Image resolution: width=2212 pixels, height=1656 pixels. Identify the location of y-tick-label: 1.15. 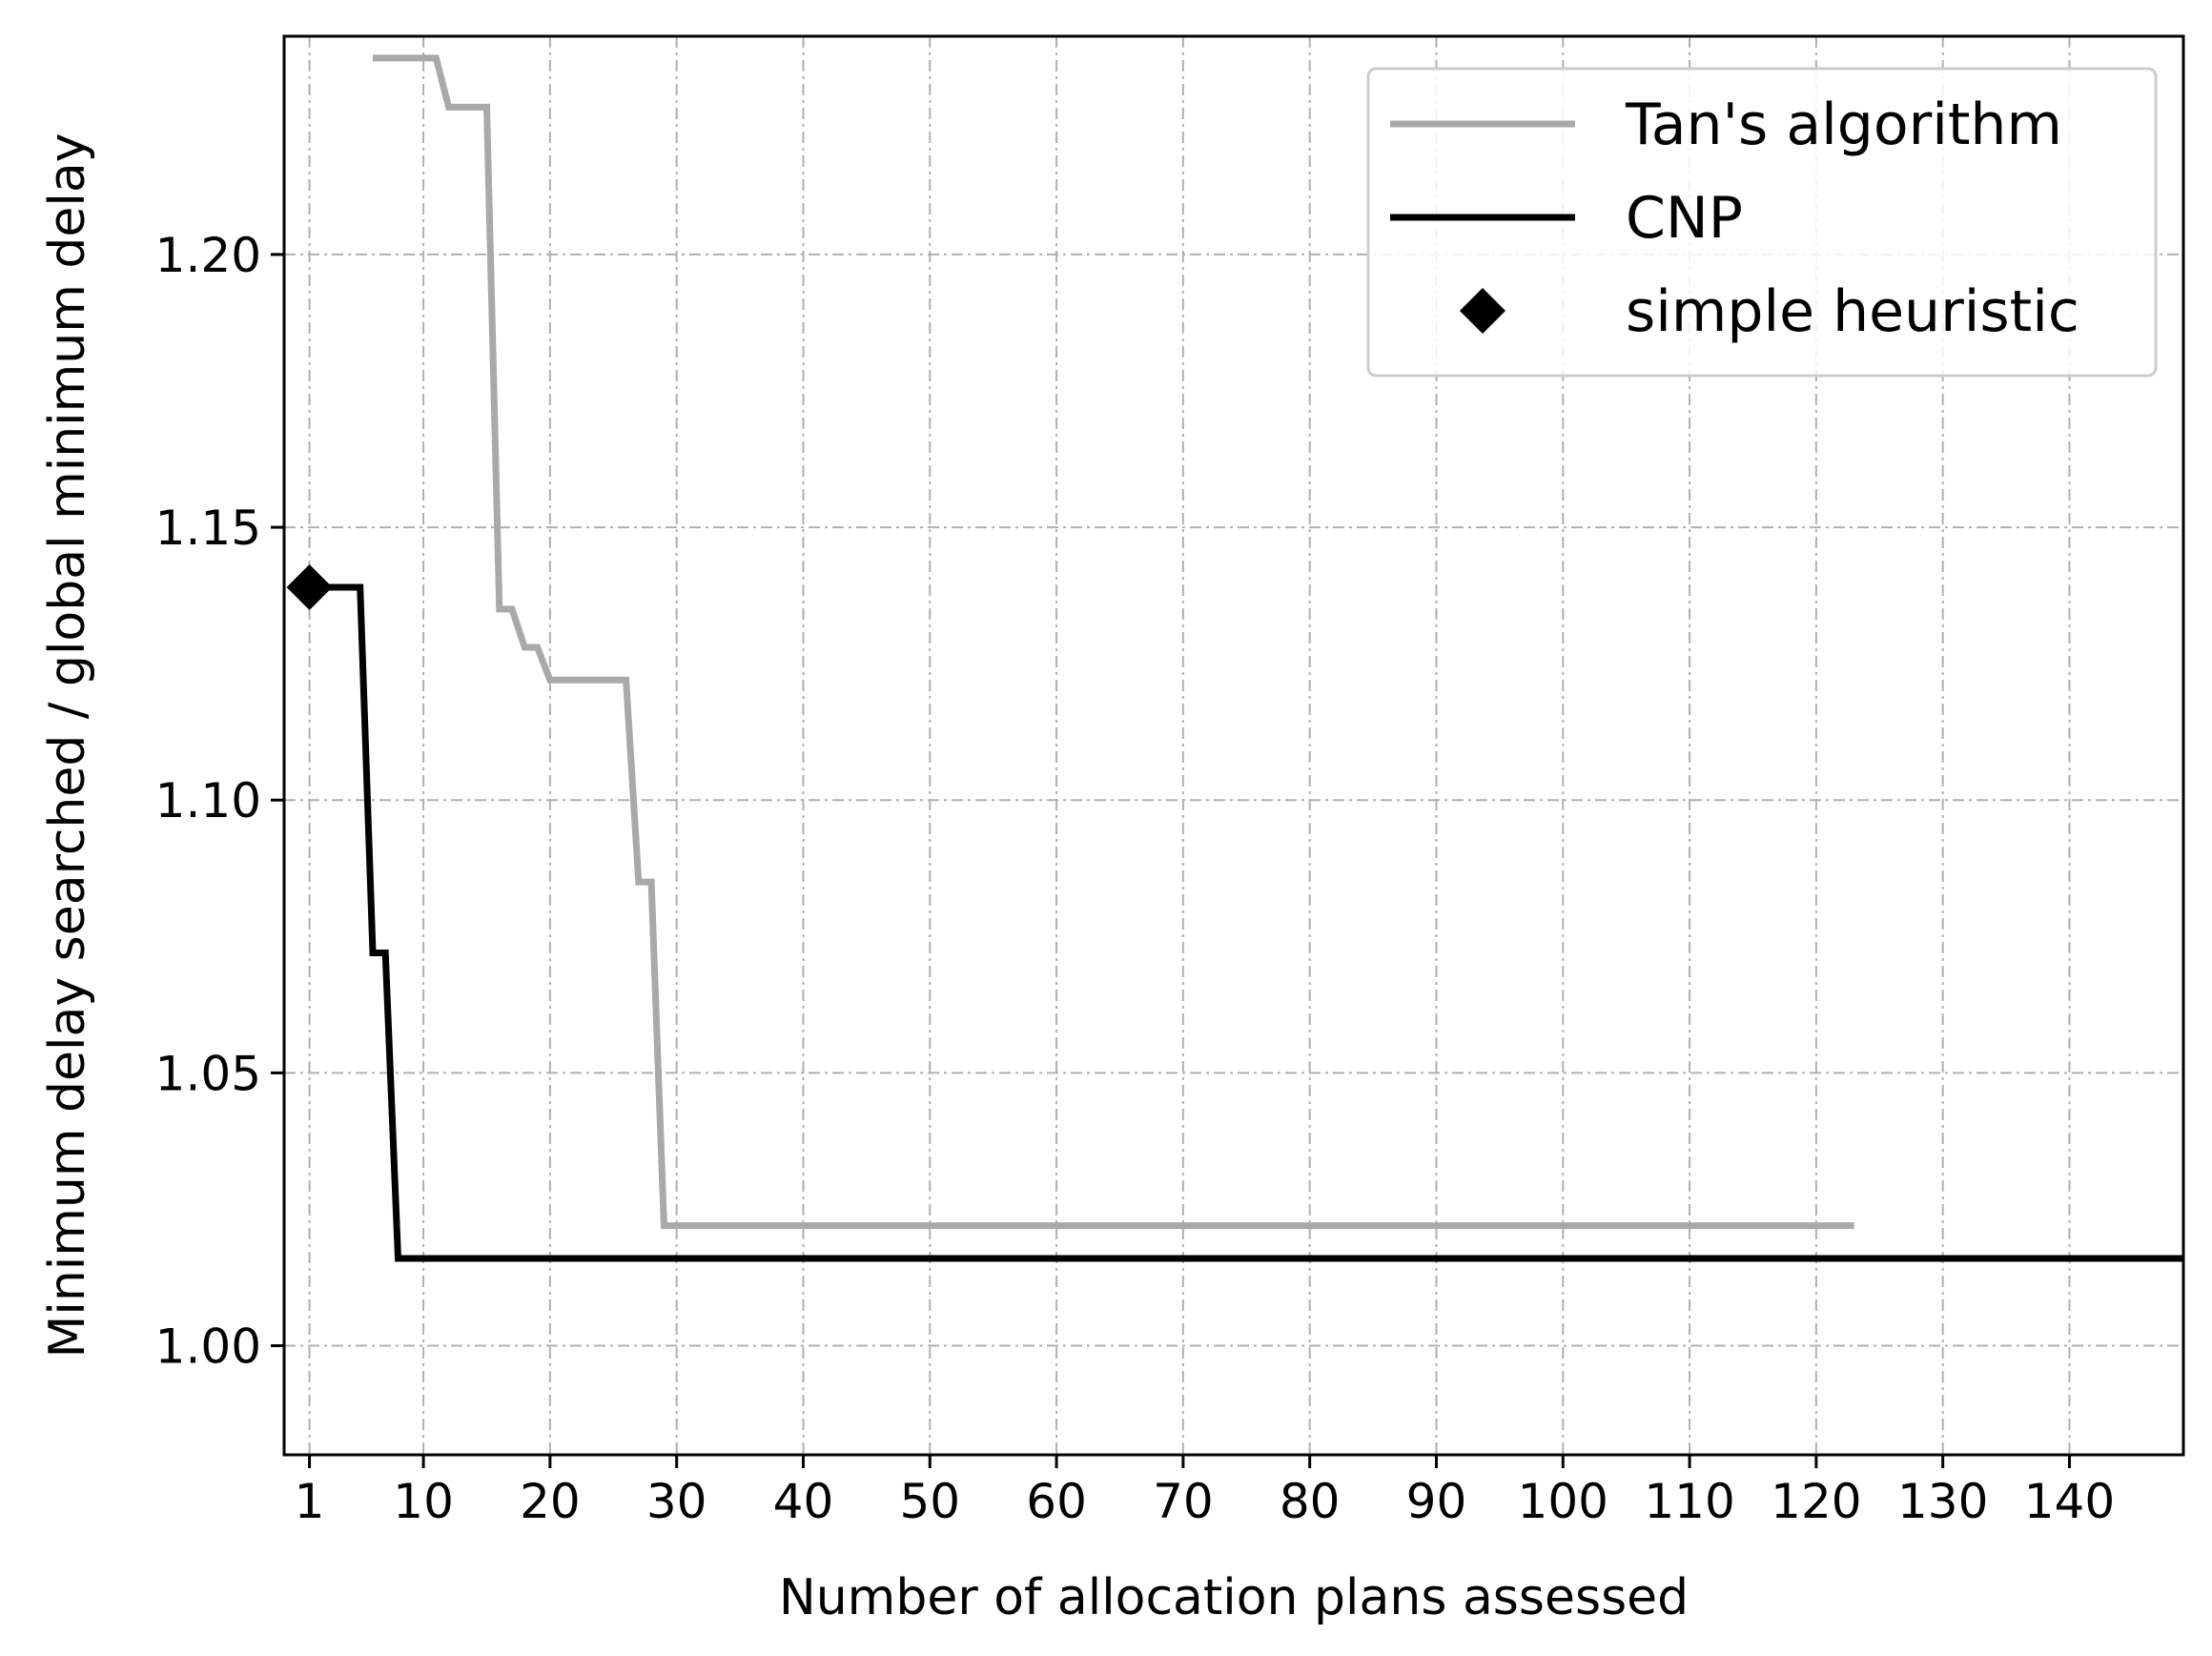
(208, 528).